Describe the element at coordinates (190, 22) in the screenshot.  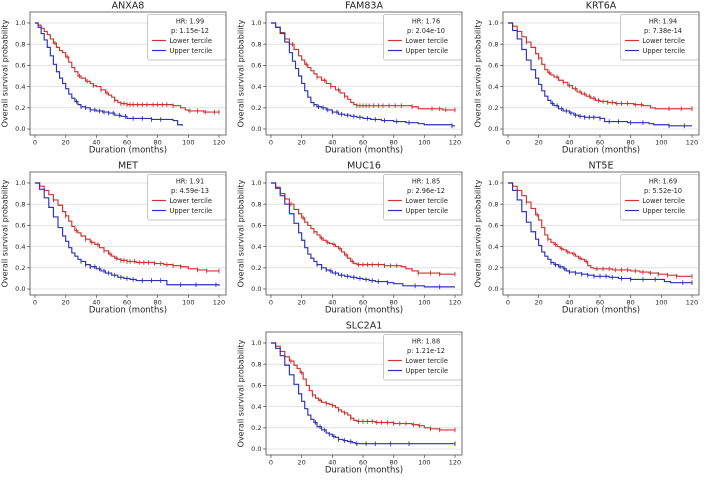
I see `legend-hr-value: HR: 1.99` at that location.